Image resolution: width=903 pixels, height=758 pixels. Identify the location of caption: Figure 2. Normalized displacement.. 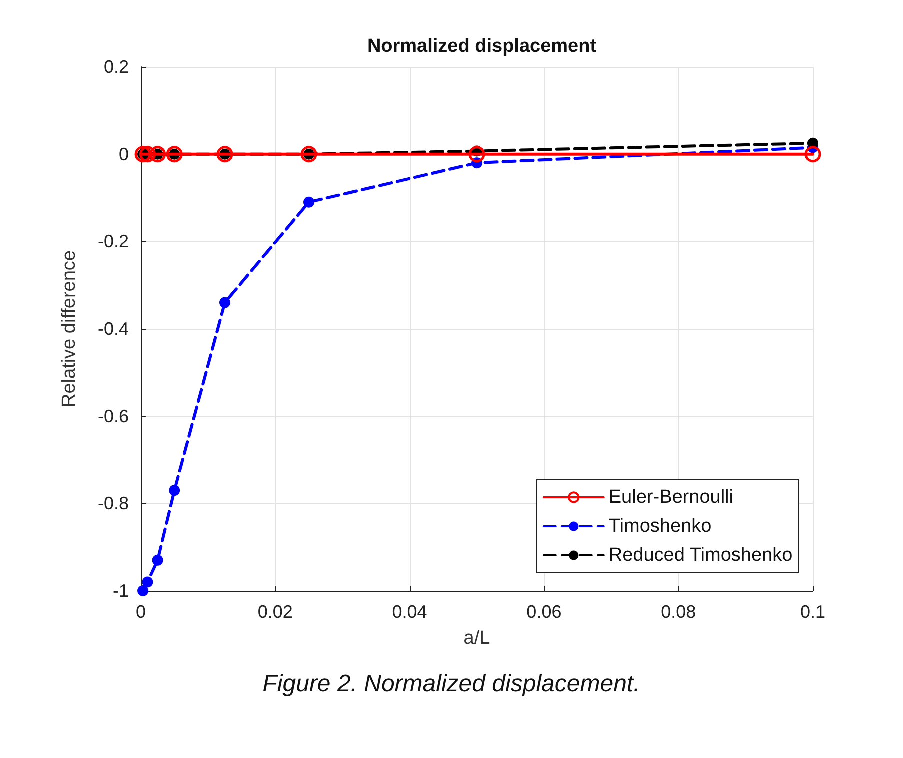
(451, 684).